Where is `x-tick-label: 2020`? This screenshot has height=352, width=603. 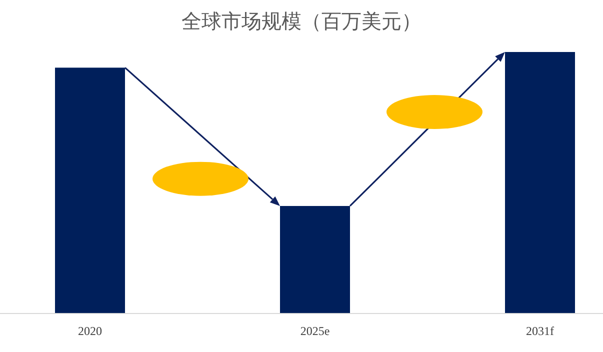 x-tick-label: 2020 is located at coordinates (90, 331).